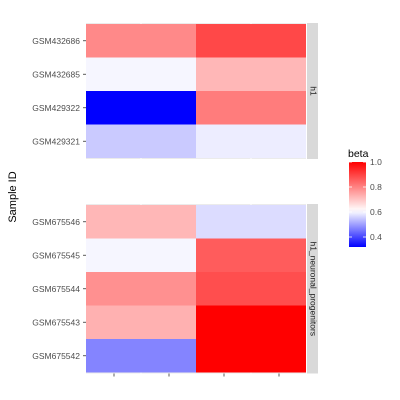 Image resolution: width=400 pixels, height=400 pixels. I want to click on legend-tick-label: 1.0, so click(376, 162).